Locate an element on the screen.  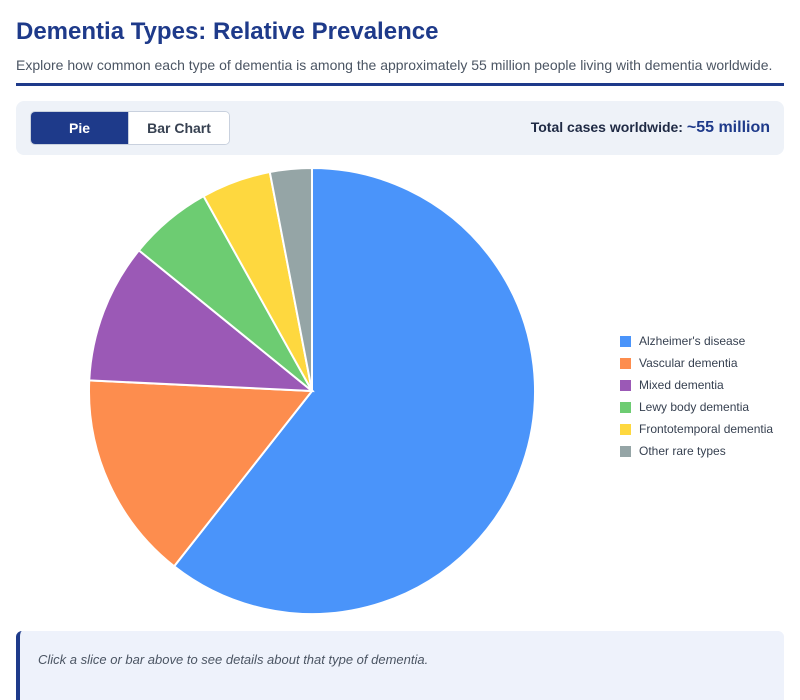
chart-type-toggle: Pie Chart Bar Chart is located at coordinates (130, 128).